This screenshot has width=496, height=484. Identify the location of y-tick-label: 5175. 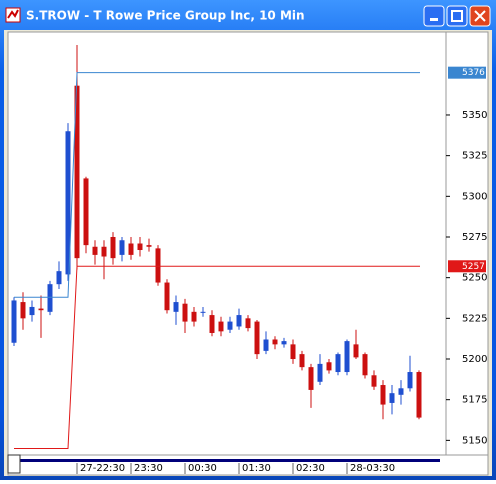
(474, 400).